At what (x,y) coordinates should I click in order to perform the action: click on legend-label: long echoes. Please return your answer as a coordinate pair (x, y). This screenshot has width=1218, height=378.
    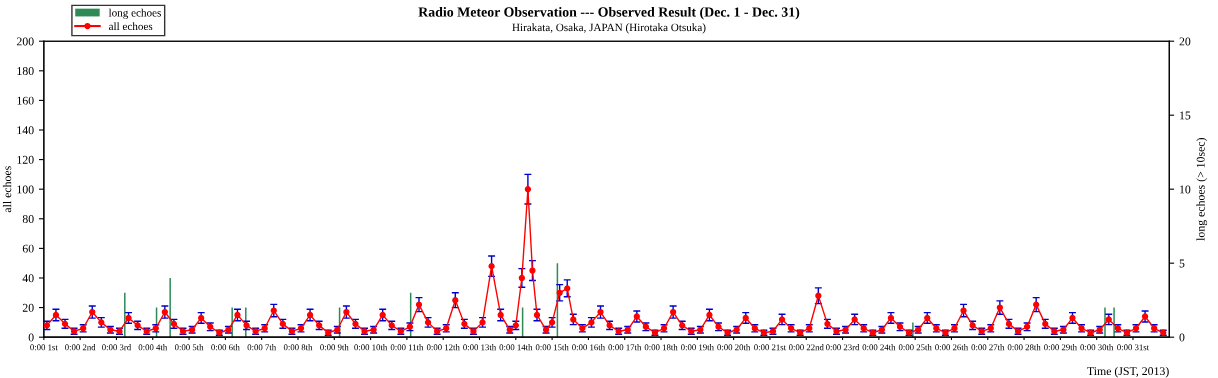
    Looking at the image, I should click on (134, 13).